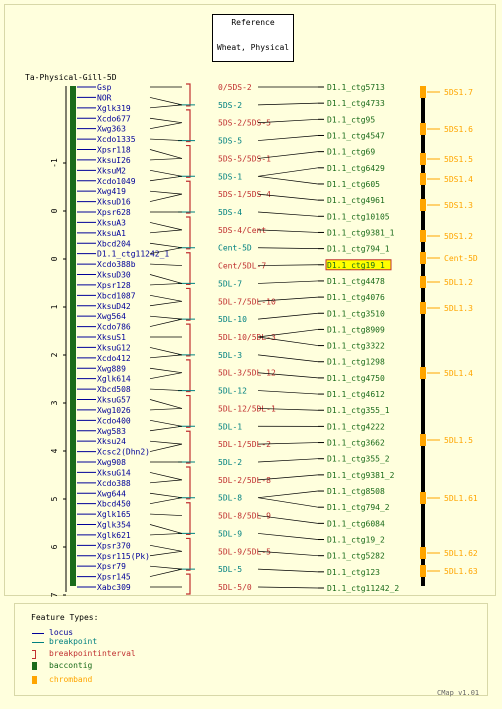 This screenshot has height=709, width=502. What do you see at coordinates (353, 572) in the screenshot?
I see `contig-label: D1.1_ctg123` at bounding box center [353, 572].